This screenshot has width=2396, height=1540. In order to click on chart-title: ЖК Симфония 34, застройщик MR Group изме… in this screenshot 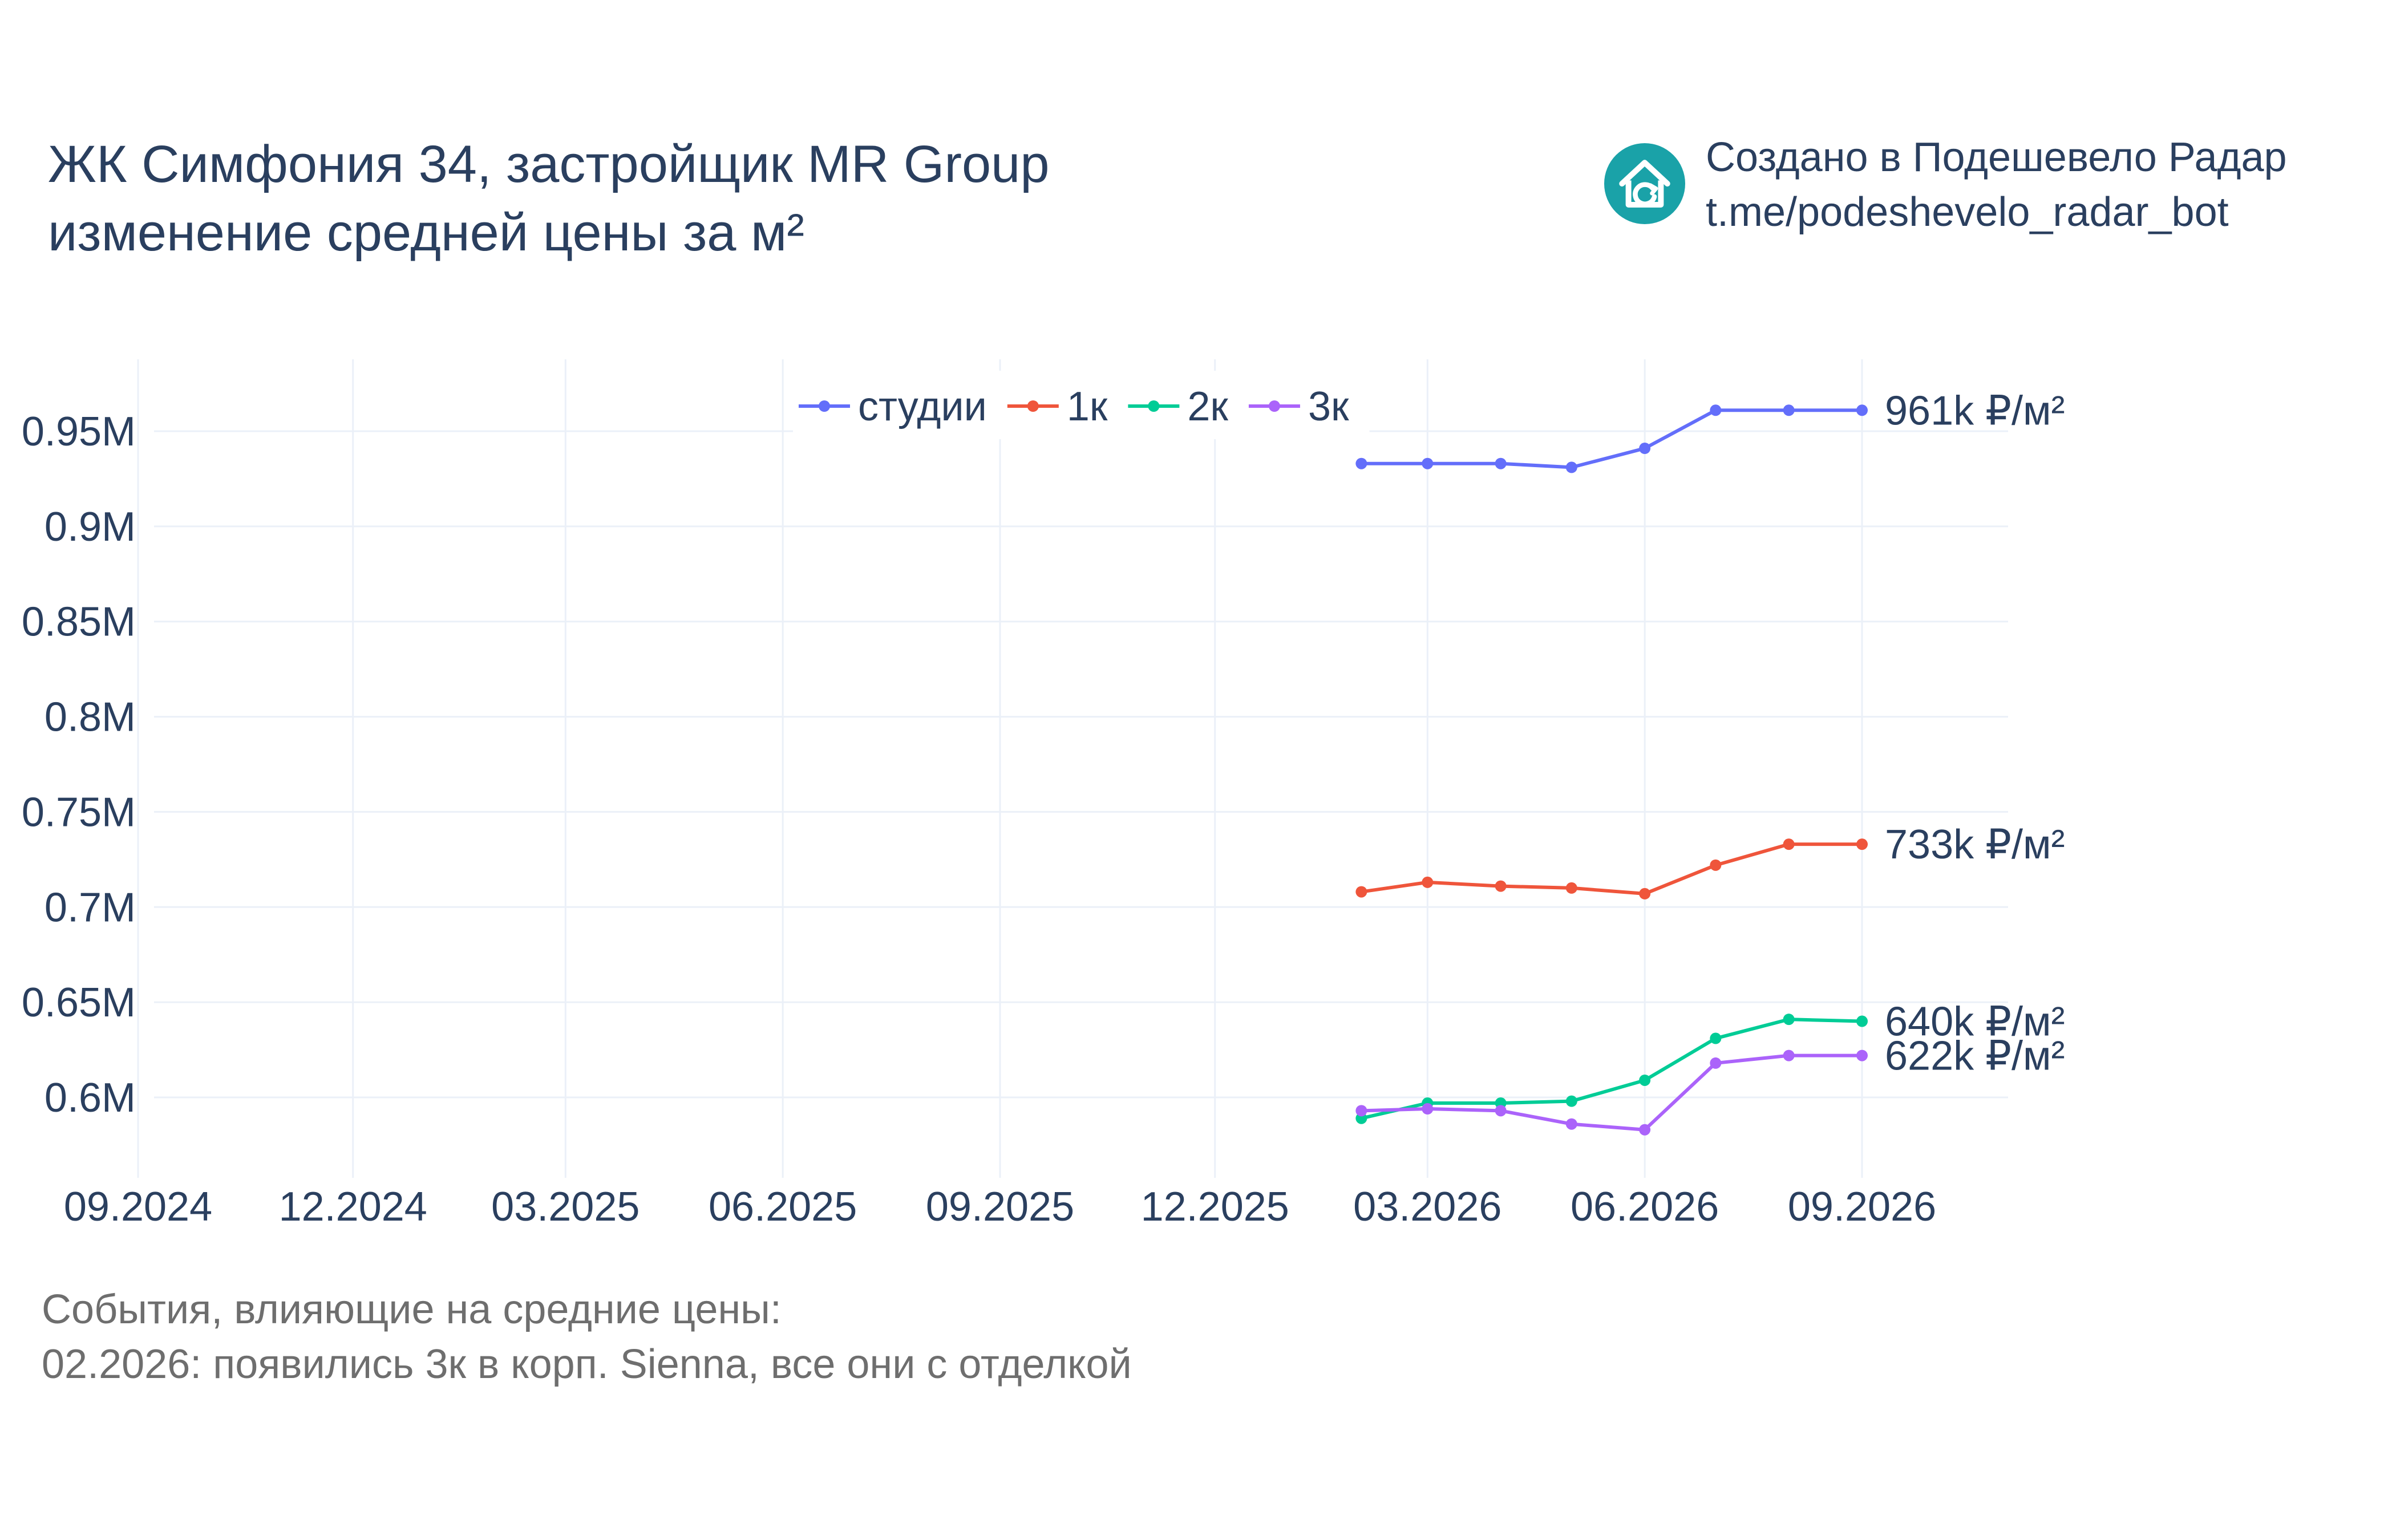, I will do `click(733, 198)`.